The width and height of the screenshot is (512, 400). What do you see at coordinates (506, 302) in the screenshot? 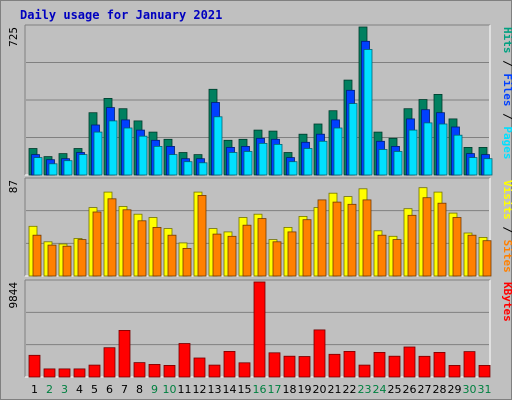
I see `legend-text: KBytes` at bounding box center [506, 302].